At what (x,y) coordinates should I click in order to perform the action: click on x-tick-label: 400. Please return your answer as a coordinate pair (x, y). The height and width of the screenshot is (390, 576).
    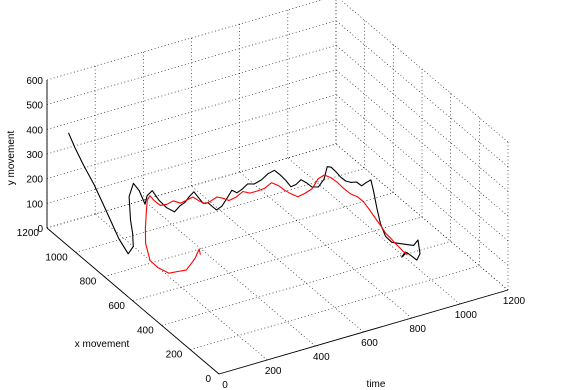
    Looking at the image, I should click on (321, 357).